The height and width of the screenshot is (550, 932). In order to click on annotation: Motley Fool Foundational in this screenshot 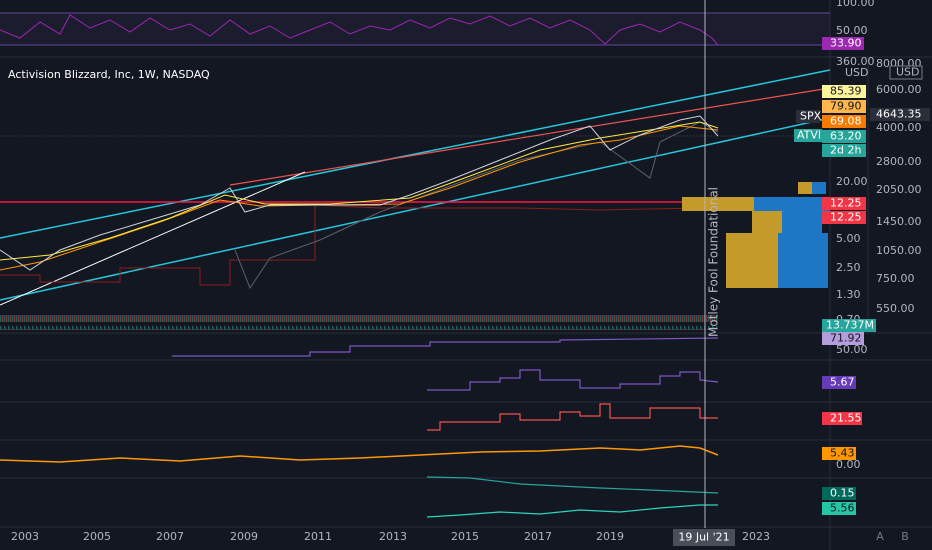, I will do `click(714, 262)`.